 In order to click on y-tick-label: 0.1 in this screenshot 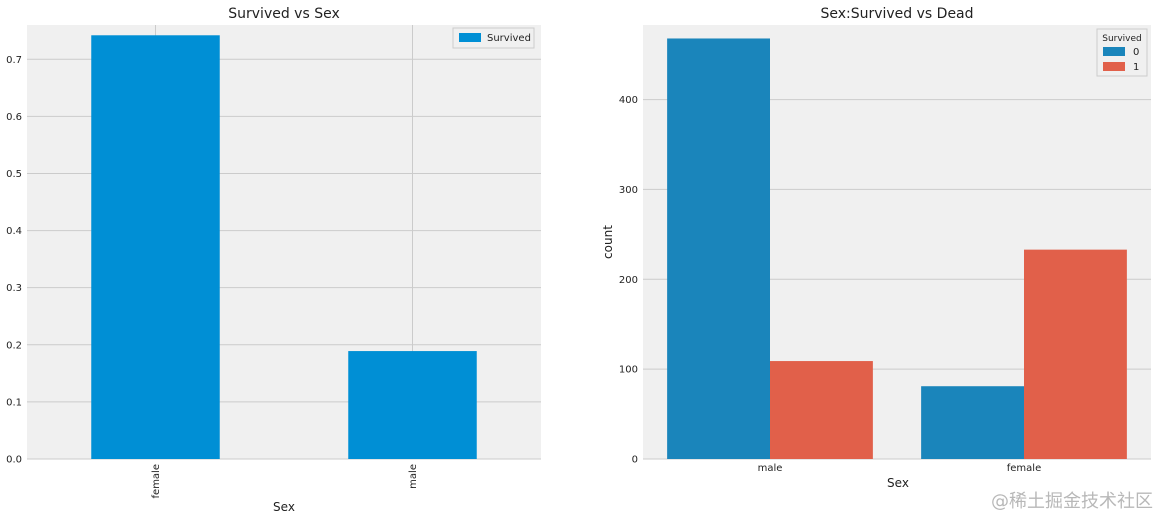, I will do `click(14, 402)`.